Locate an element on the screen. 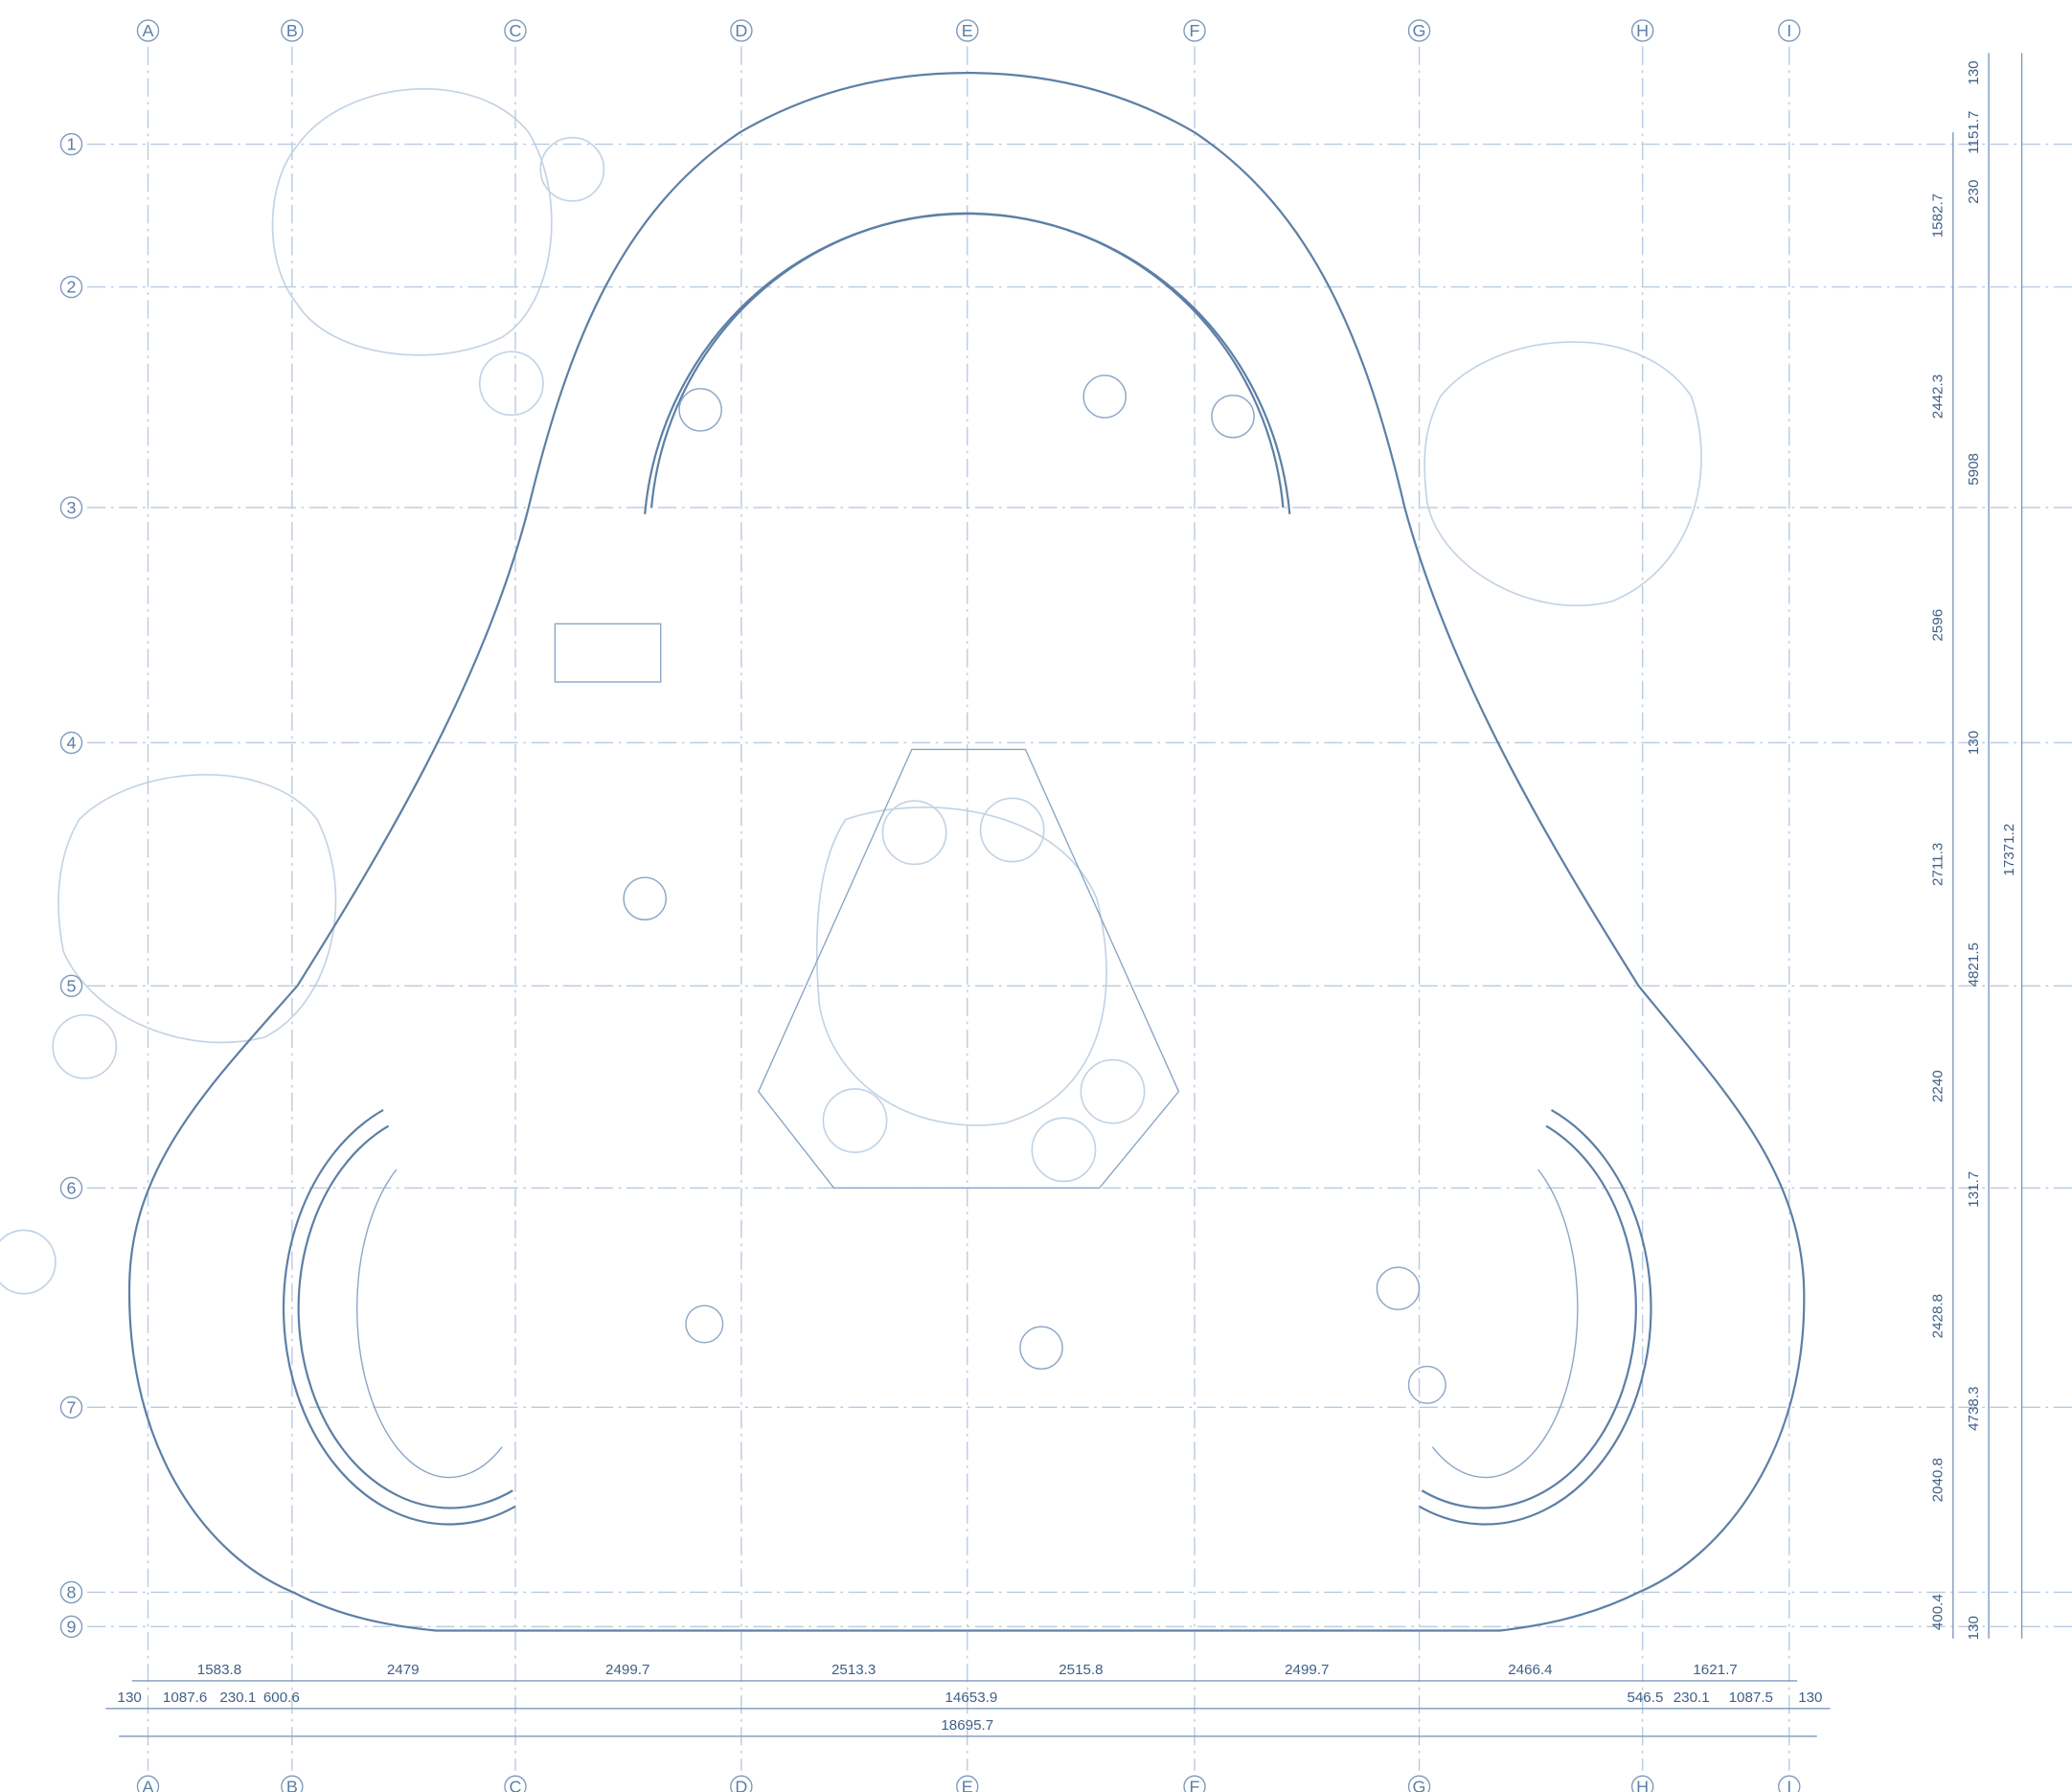 Image resolution: width=2072 pixels, height=1792 pixels. grid-label: 5 is located at coordinates (72, 985).